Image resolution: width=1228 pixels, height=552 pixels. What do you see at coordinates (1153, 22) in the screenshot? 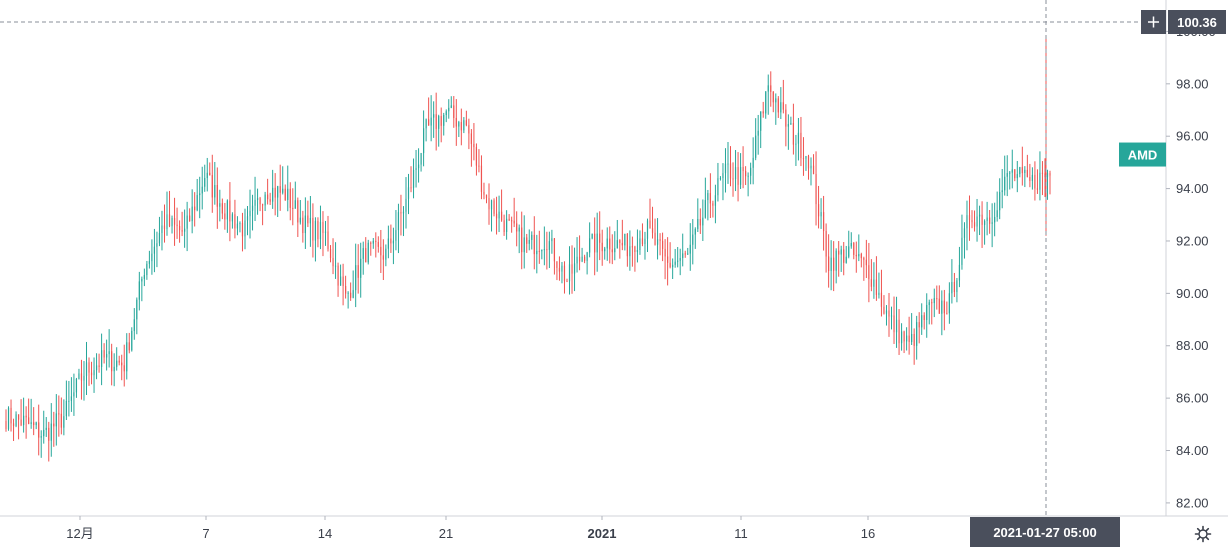
I see `add-button` at bounding box center [1153, 22].